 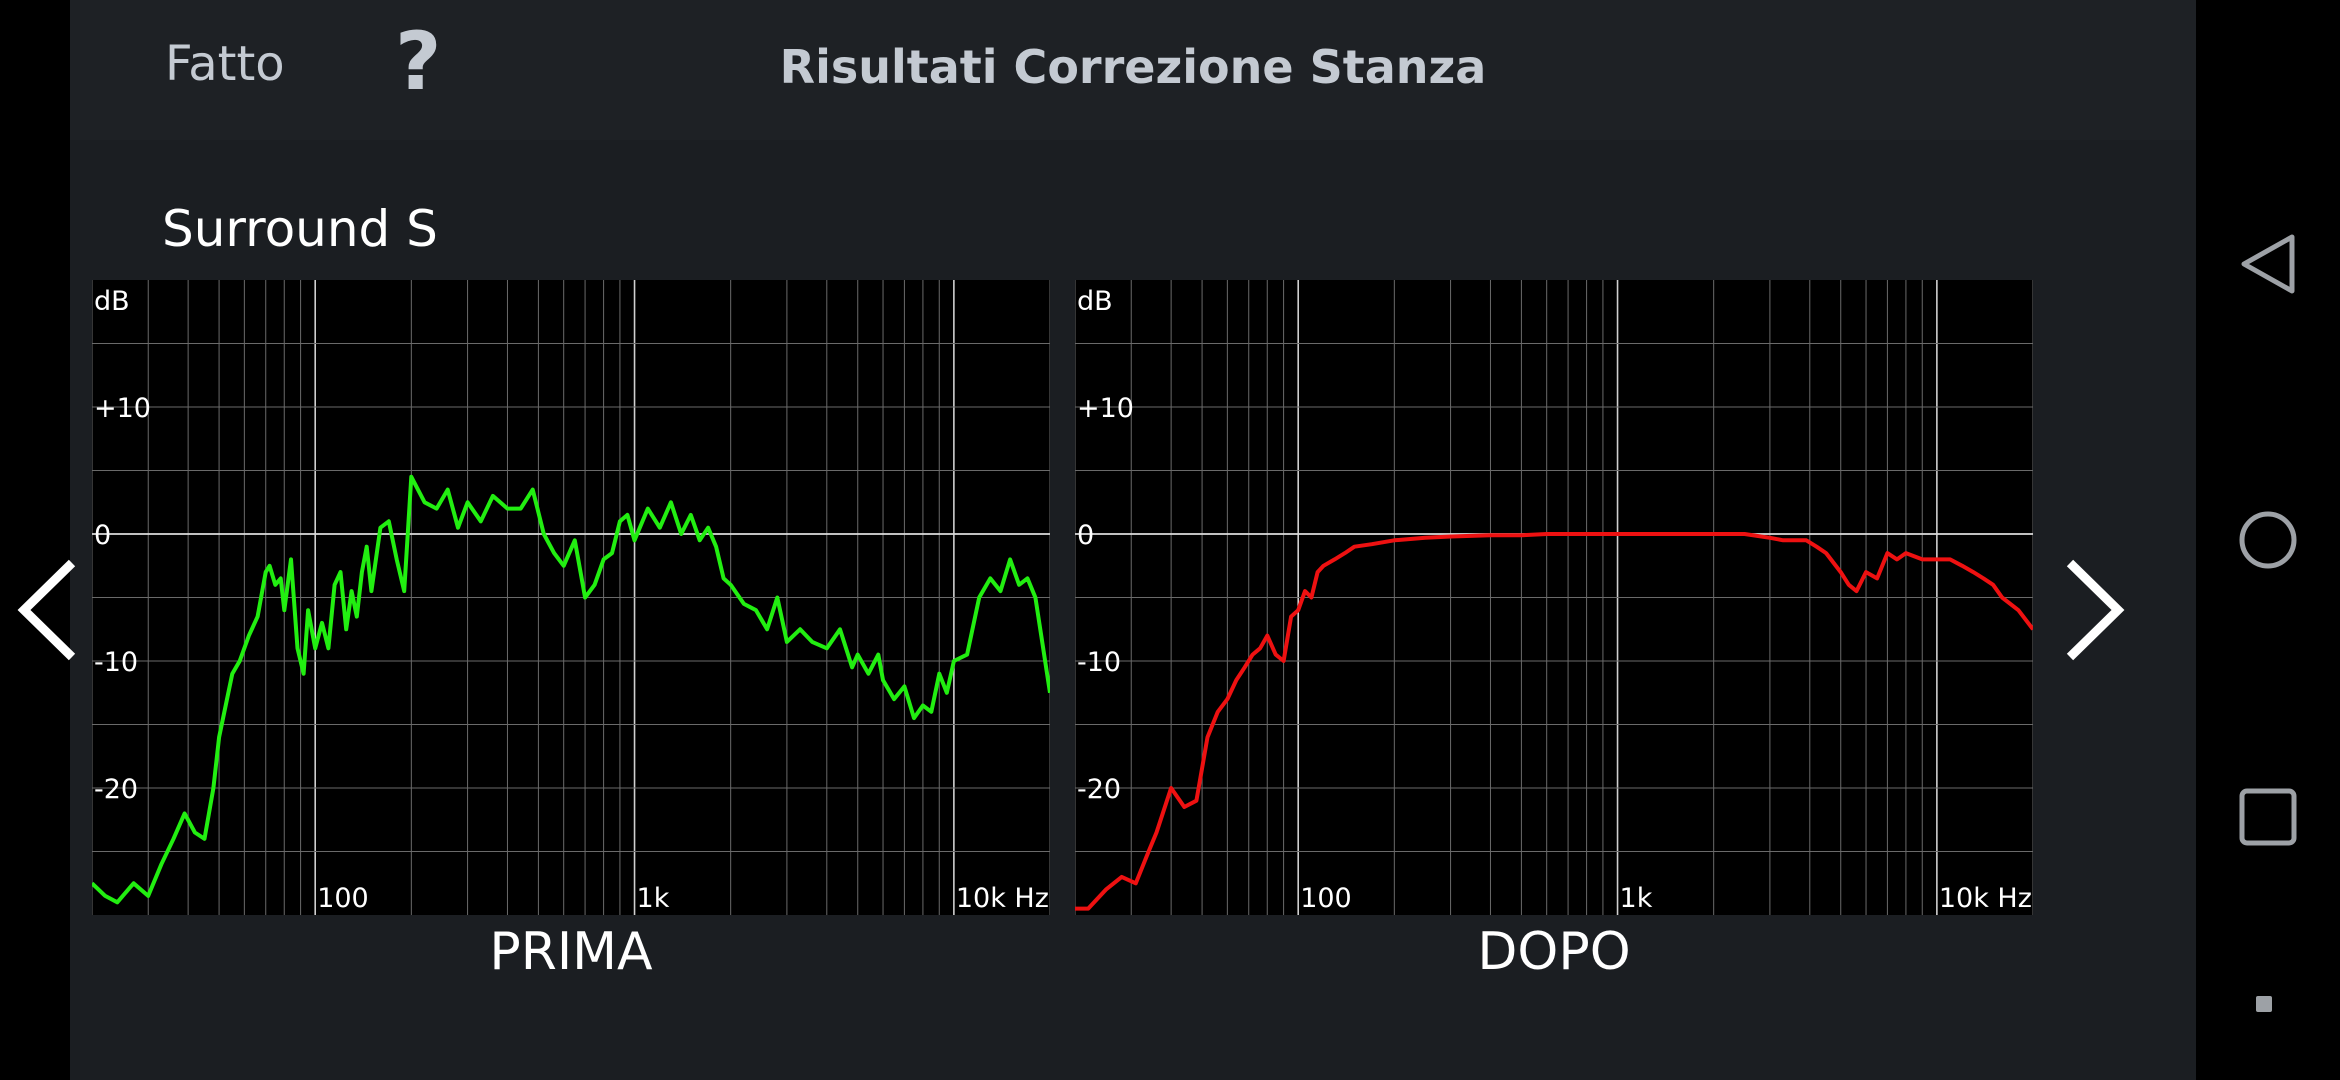 I want to click on top-bar: Fatto ? Risultati Correzione Stanza, so click(x=1133, y=70).